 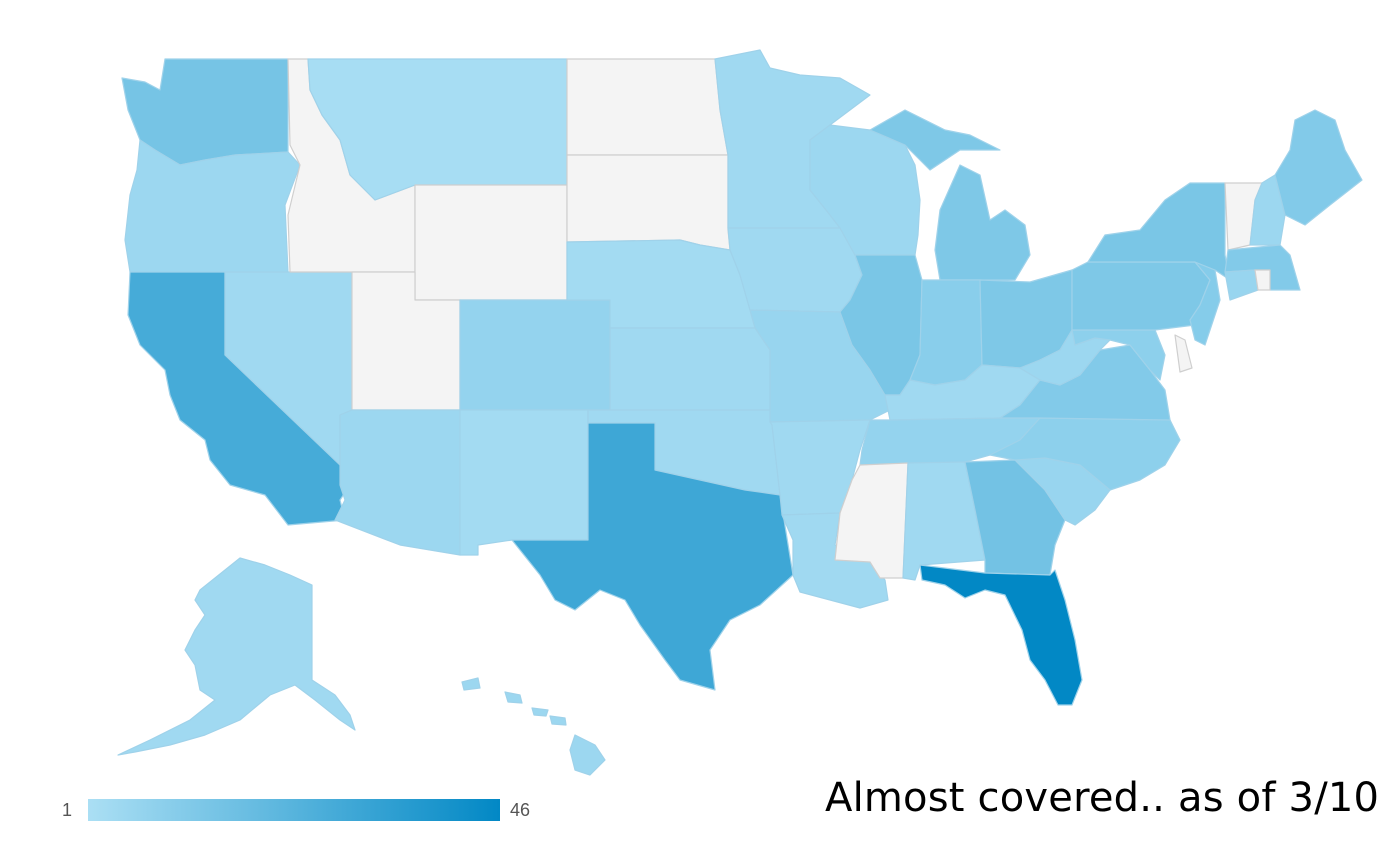 I want to click on state-south-dakota, so click(x=648, y=202).